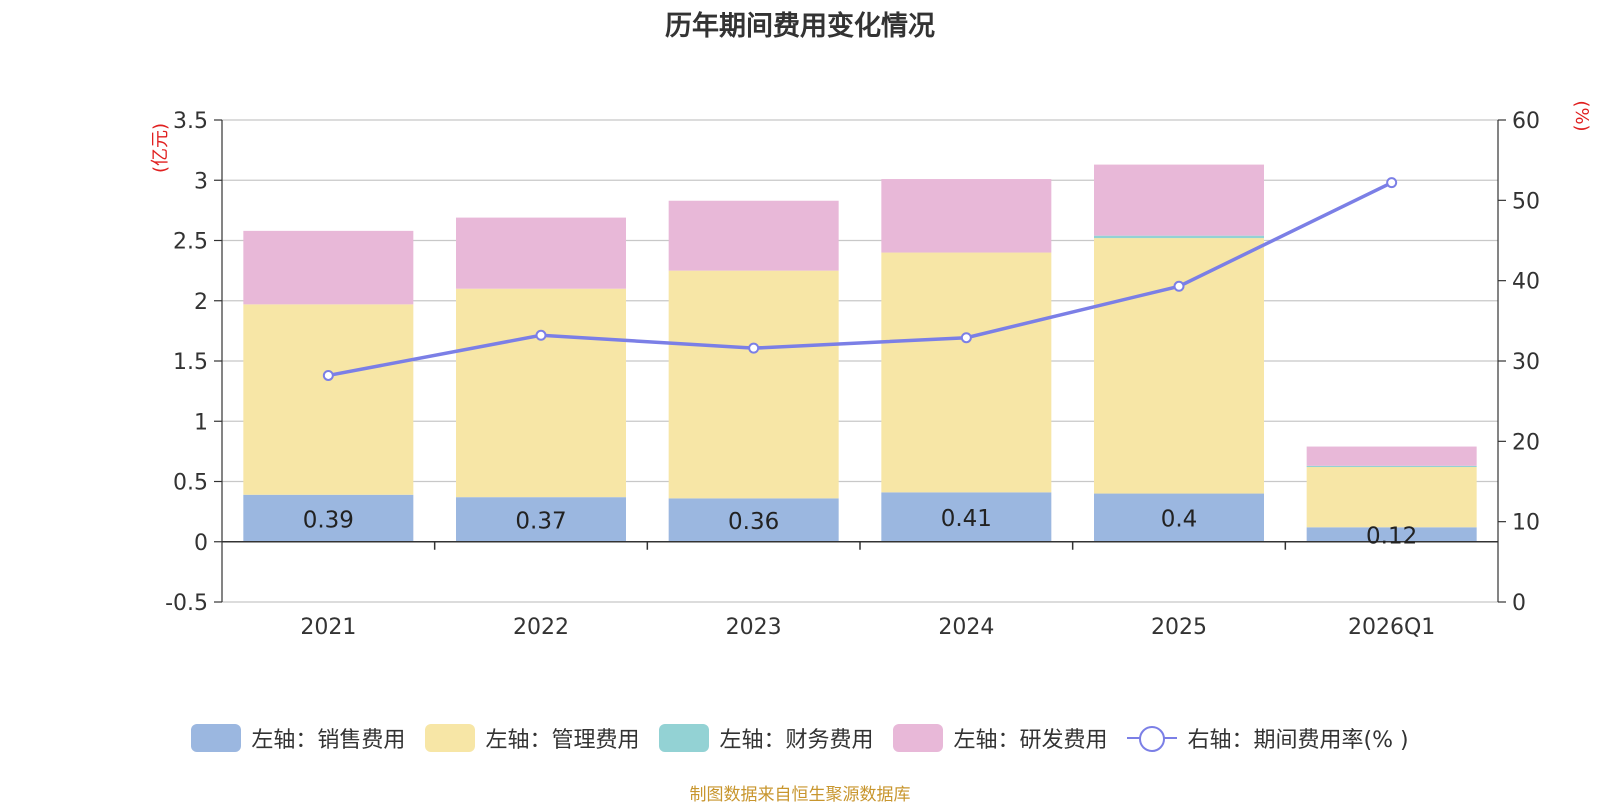 This screenshot has width=1600, height=805. Describe the element at coordinates (1526, 282) in the screenshot. I see `right-tick-label: 40` at that location.